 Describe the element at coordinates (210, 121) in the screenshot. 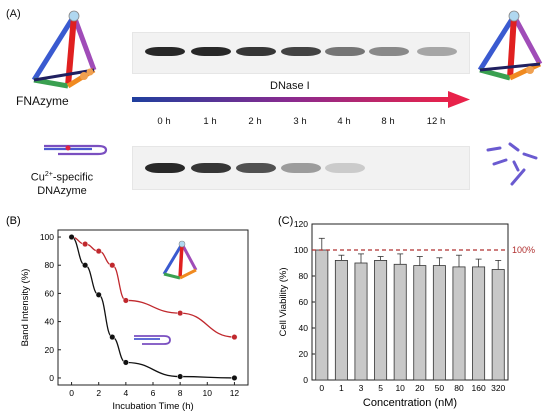

I see `time-label: 1 h` at that location.